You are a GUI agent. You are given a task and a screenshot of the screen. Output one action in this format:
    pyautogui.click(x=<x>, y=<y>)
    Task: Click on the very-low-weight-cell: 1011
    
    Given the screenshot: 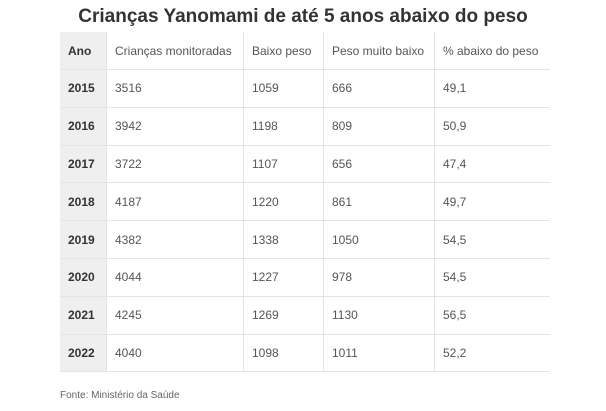 What is the action you would take?
    pyautogui.click(x=378, y=353)
    